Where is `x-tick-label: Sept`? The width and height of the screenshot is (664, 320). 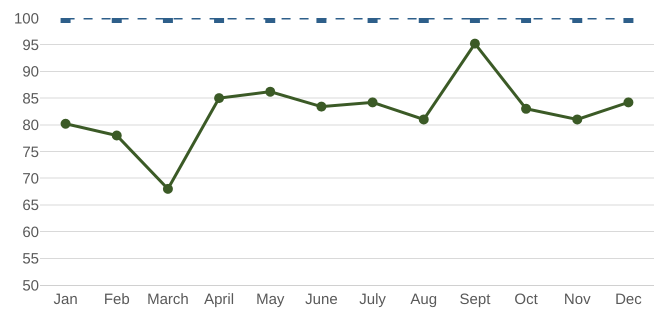
x-tick-label: Sept is located at coordinates (475, 299).